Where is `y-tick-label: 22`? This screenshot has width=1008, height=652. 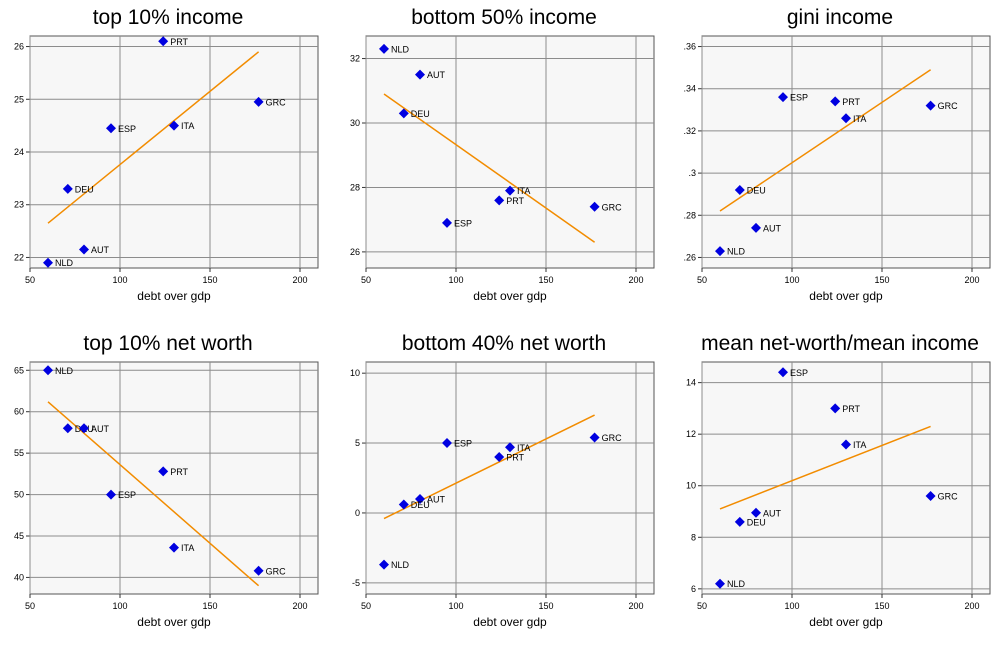 y-tick-label: 22 is located at coordinates (19, 257).